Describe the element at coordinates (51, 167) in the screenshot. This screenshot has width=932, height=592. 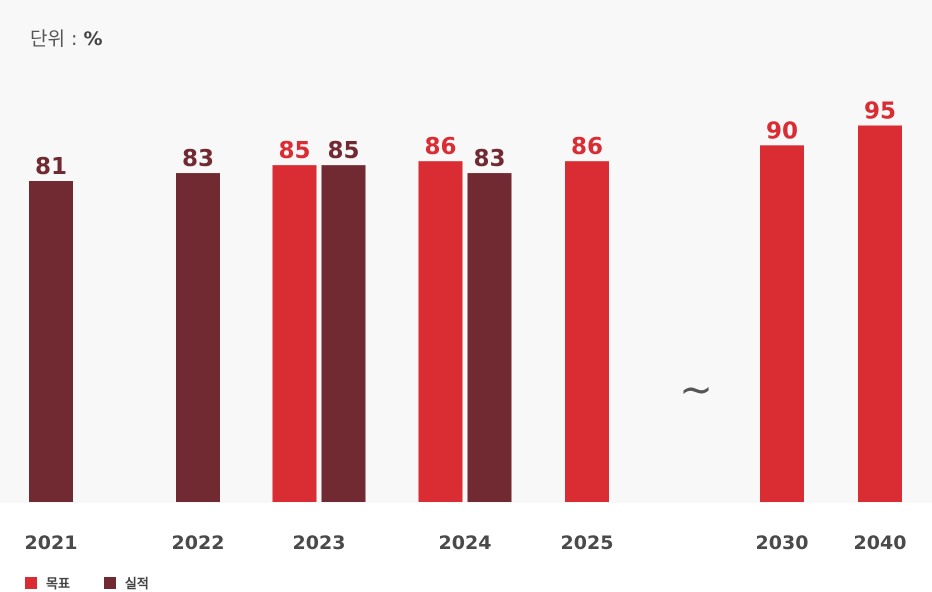
I see `value-label-actual-2021: 81` at that location.